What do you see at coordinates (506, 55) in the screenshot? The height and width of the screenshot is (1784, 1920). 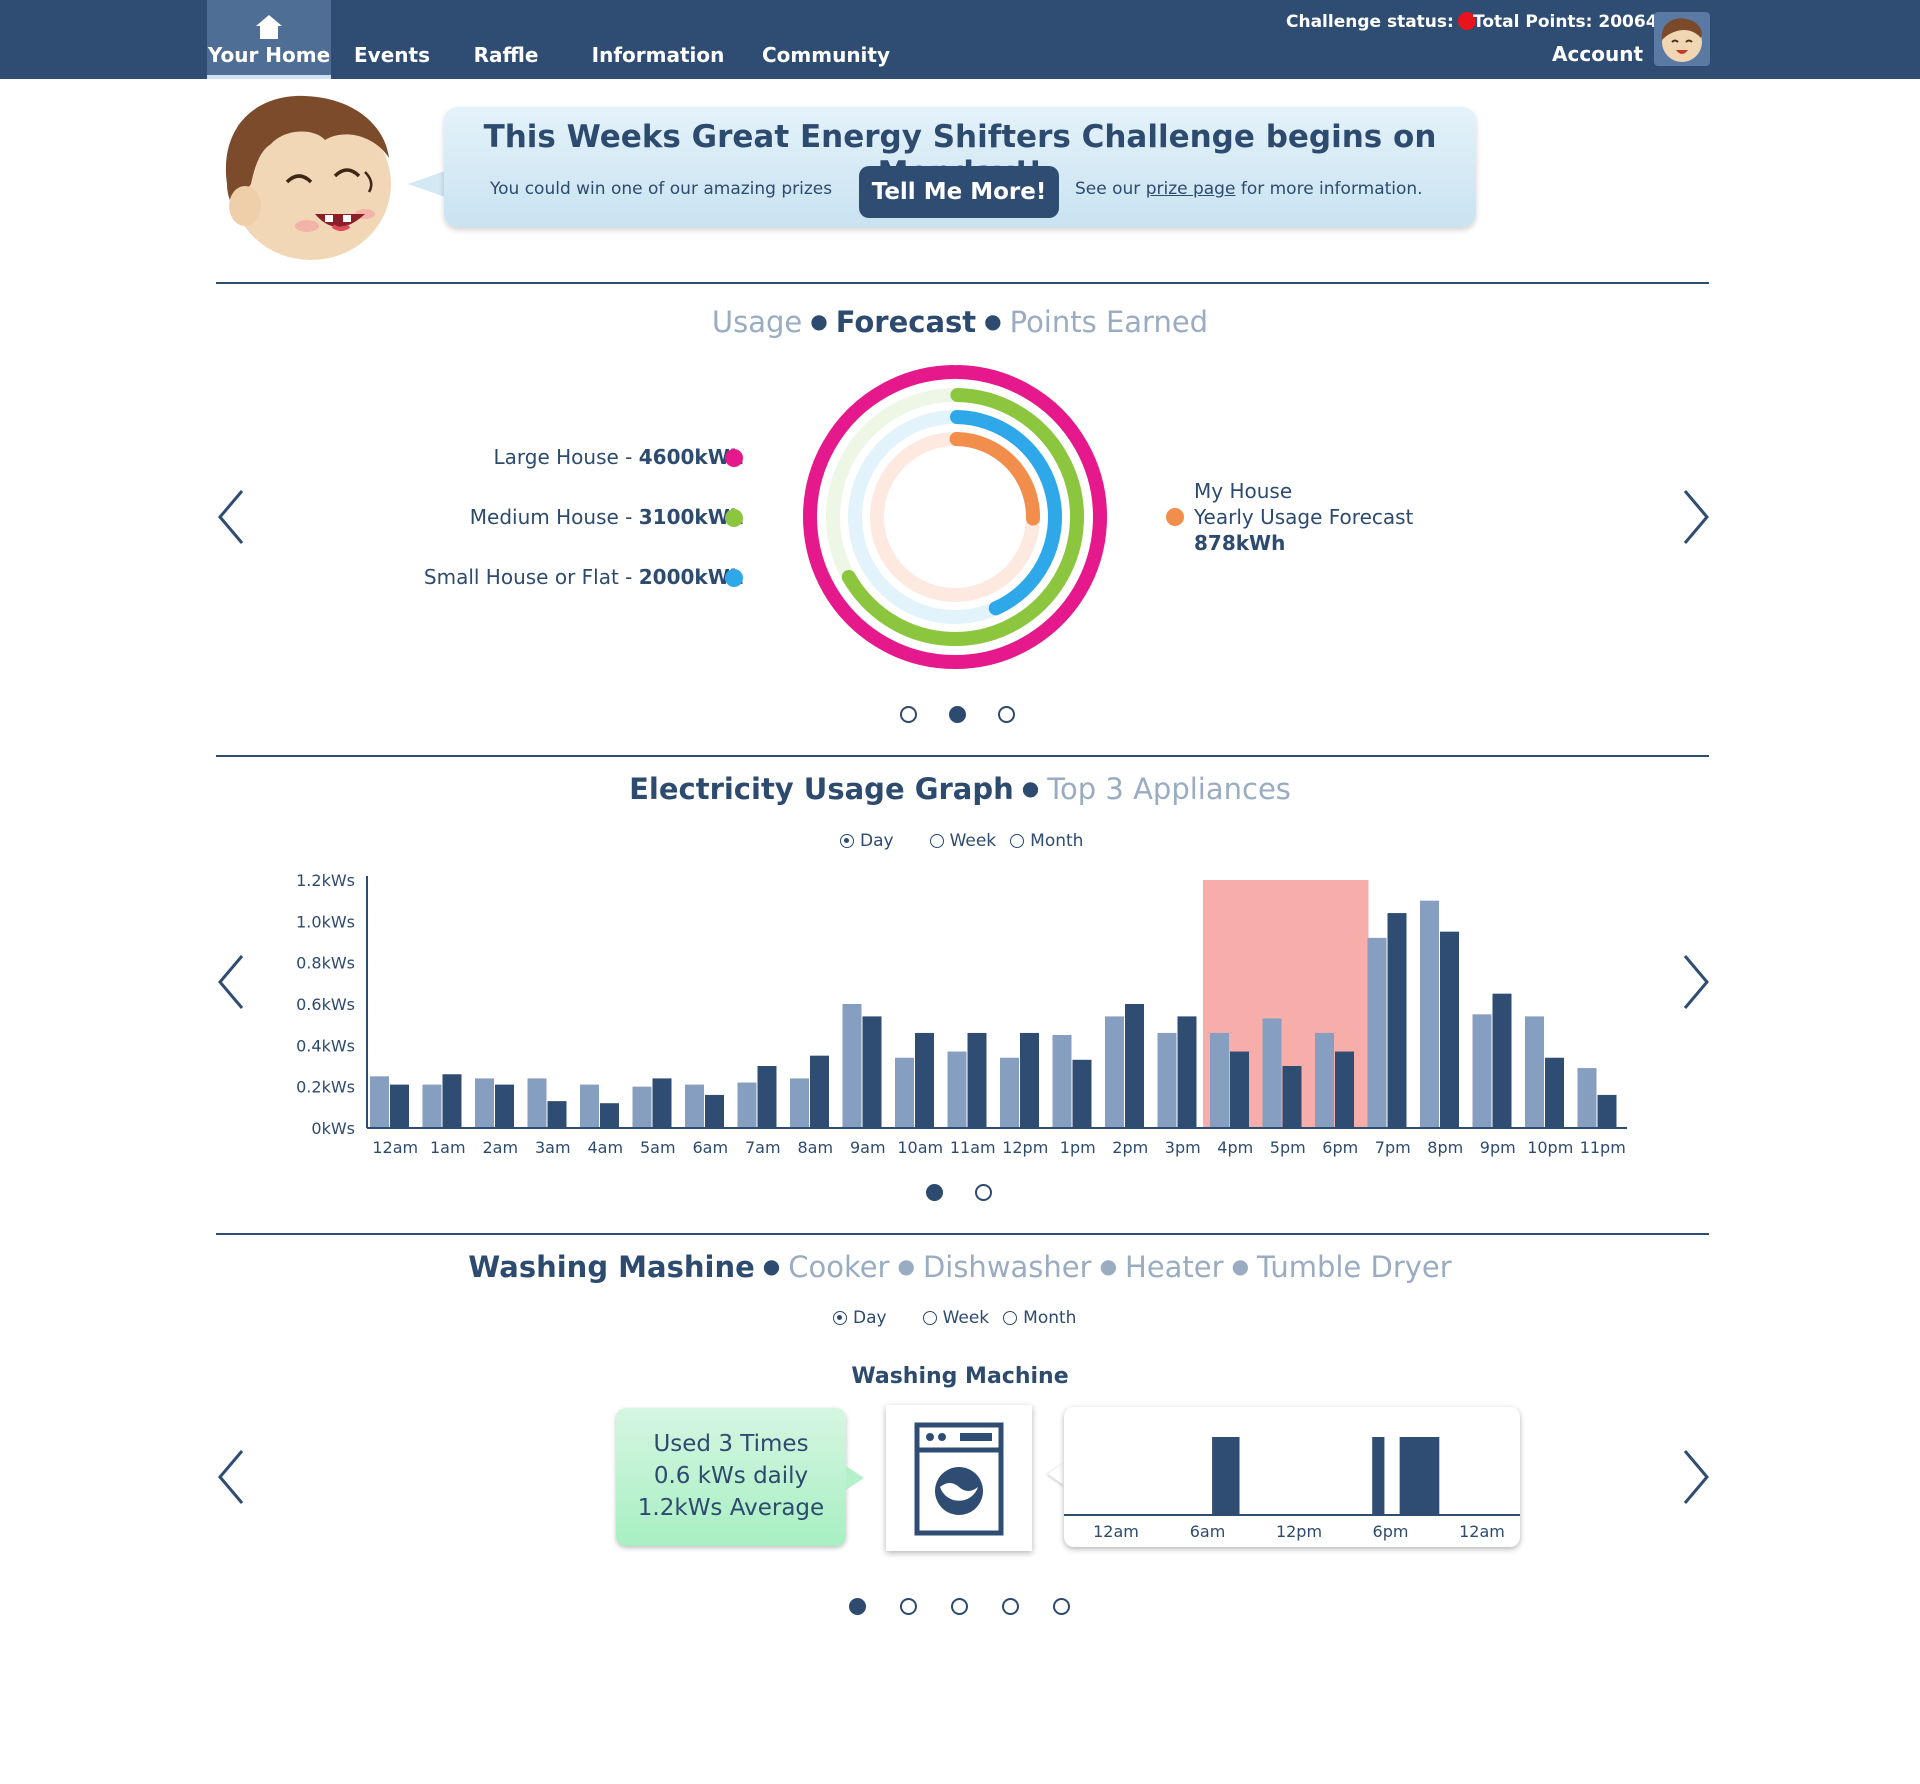 I see `nav-label-raffle: Raffle` at bounding box center [506, 55].